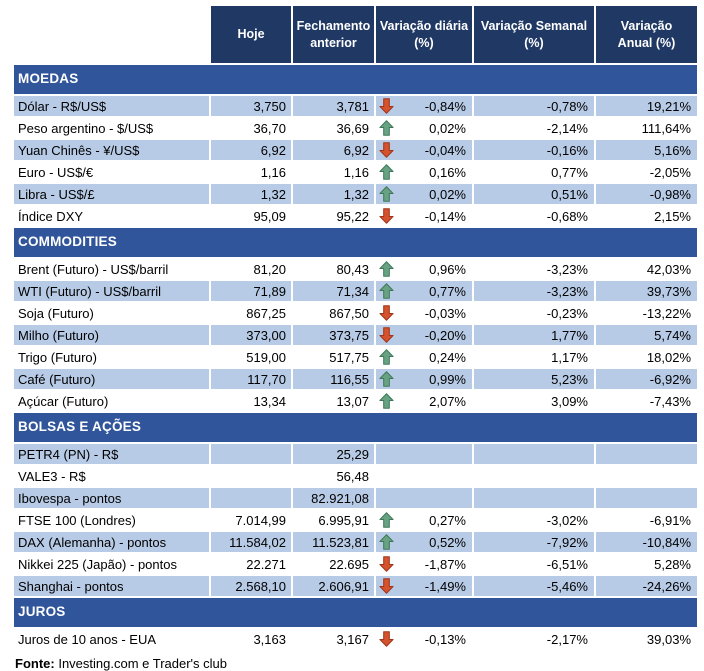 The height and width of the screenshot is (671, 704). Describe the element at coordinates (111, 150) in the screenshot. I see `row-label: Yuan Chinês - ¥/US$` at that location.